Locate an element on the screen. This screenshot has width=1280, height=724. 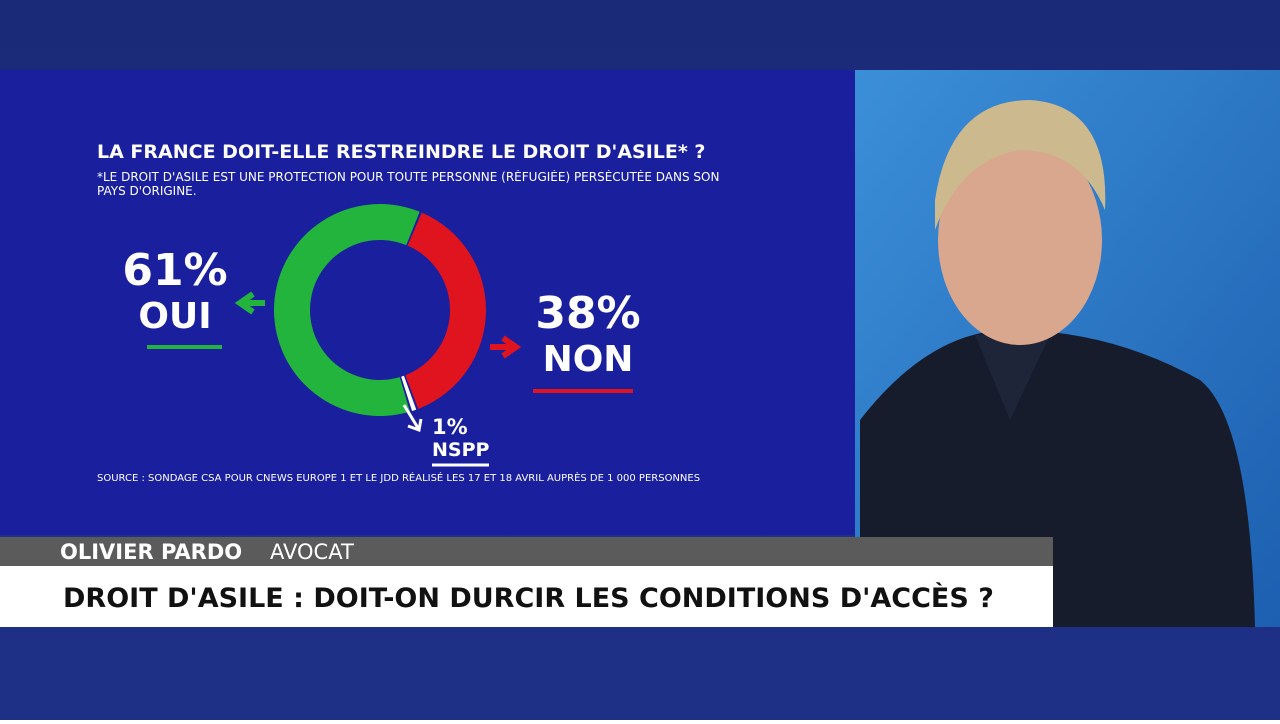
category-label: NON is located at coordinates (588, 359).